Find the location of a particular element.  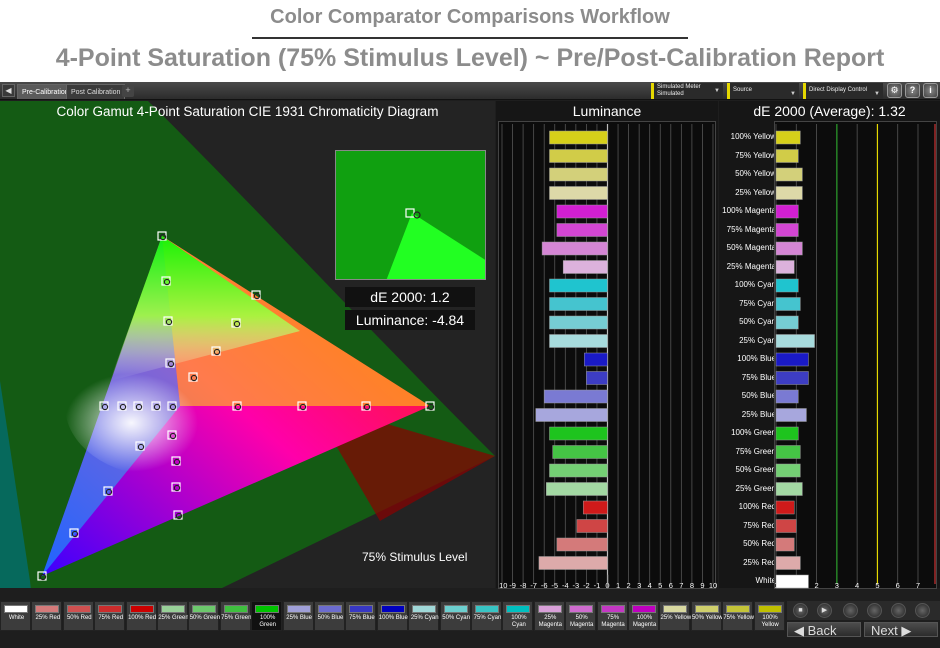

patch-swatch: 50% Magenta is located at coordinates (581, 616).